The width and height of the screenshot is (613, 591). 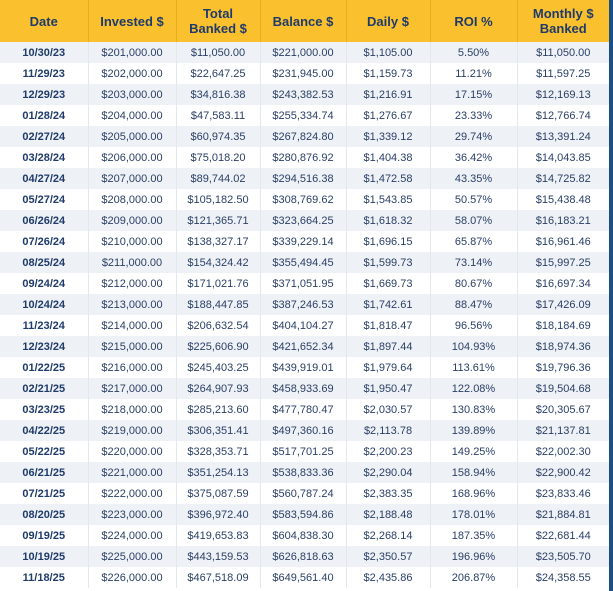 I want to click on cell-daily: $1,742.61, so click(x=388, y=304).